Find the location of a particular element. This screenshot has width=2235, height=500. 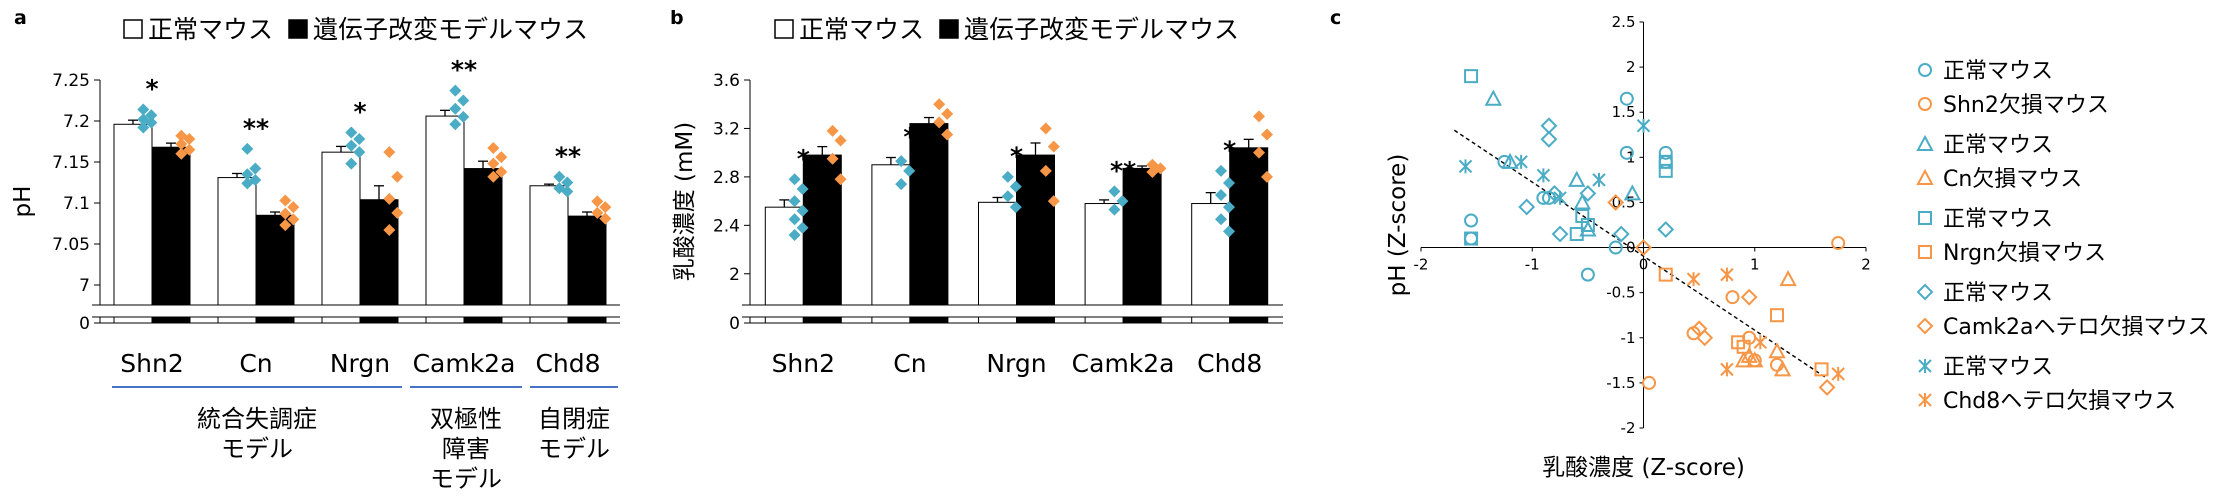

y-tick-label: 7.25 is located at coordinates (71, 81).